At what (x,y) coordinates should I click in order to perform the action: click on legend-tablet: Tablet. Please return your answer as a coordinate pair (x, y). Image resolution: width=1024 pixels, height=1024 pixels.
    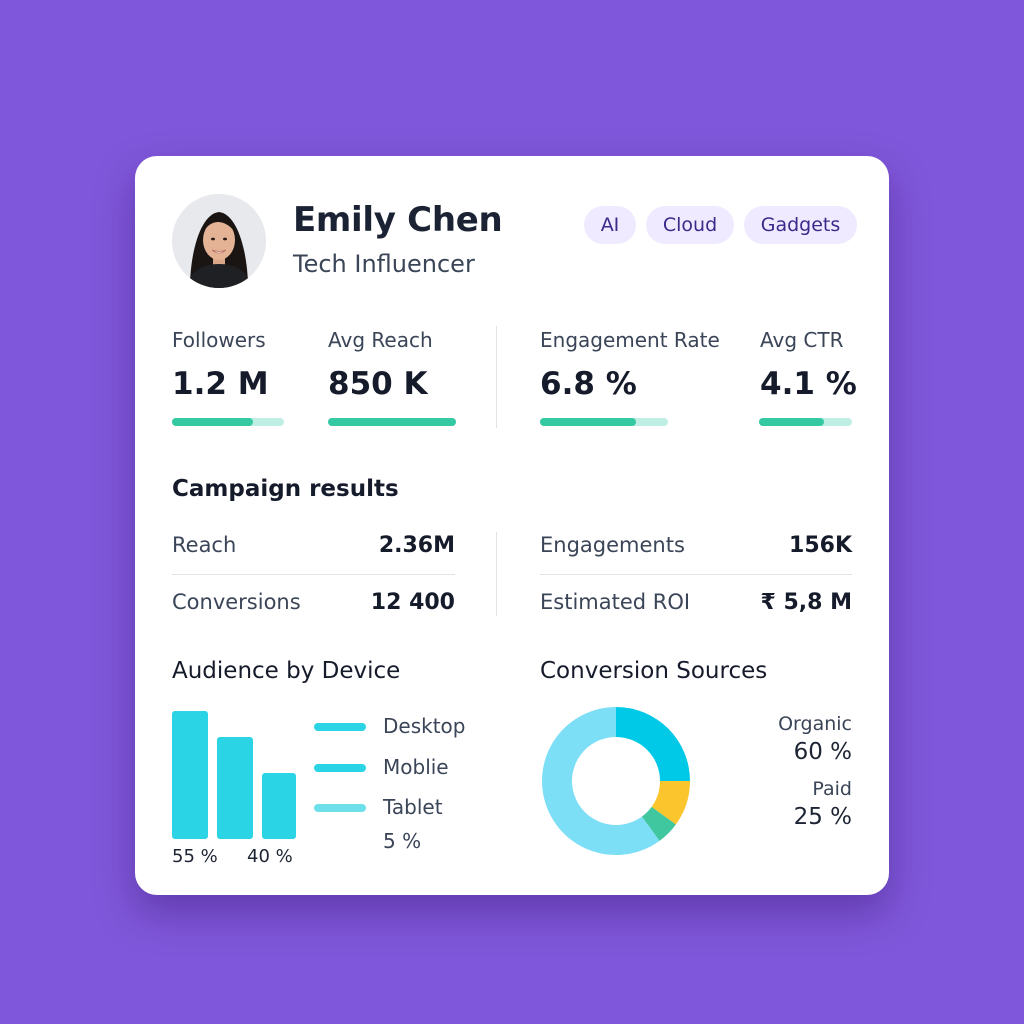
    Looking at the image, I should click on (413, 807).